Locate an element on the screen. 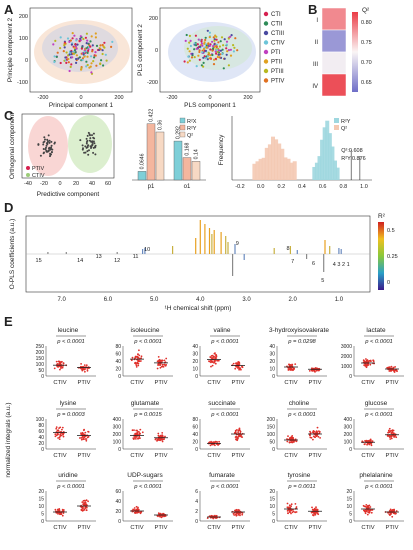 The image size is (413, 550). pls-ytick: 200 is located at coordinates (153, 19).